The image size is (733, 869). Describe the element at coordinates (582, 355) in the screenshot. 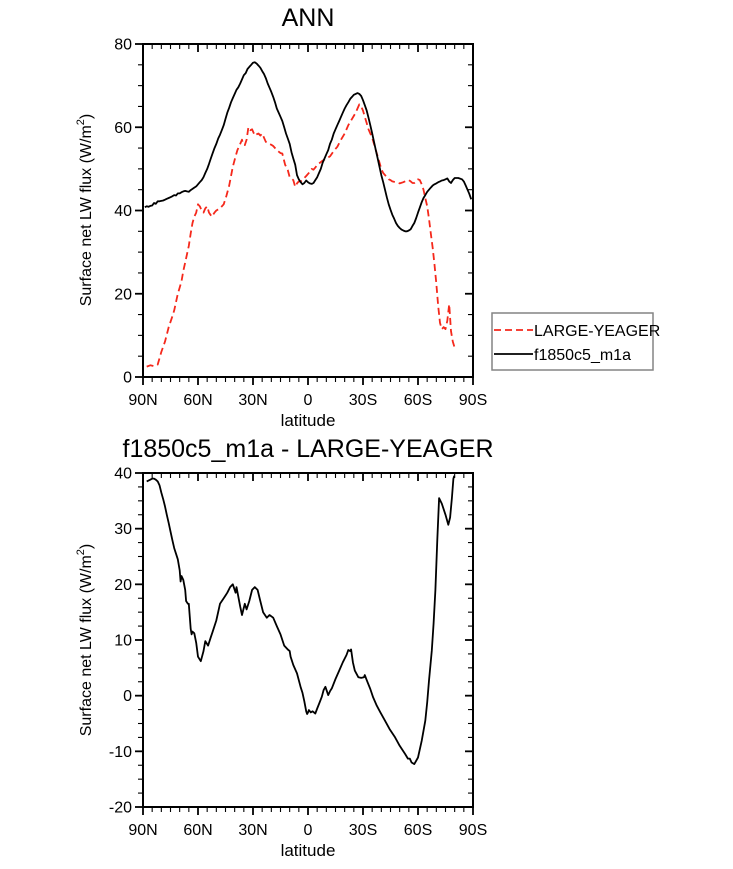

I see `legend-label-f1850c5-m1a: f1850c5_m1a` at that location.